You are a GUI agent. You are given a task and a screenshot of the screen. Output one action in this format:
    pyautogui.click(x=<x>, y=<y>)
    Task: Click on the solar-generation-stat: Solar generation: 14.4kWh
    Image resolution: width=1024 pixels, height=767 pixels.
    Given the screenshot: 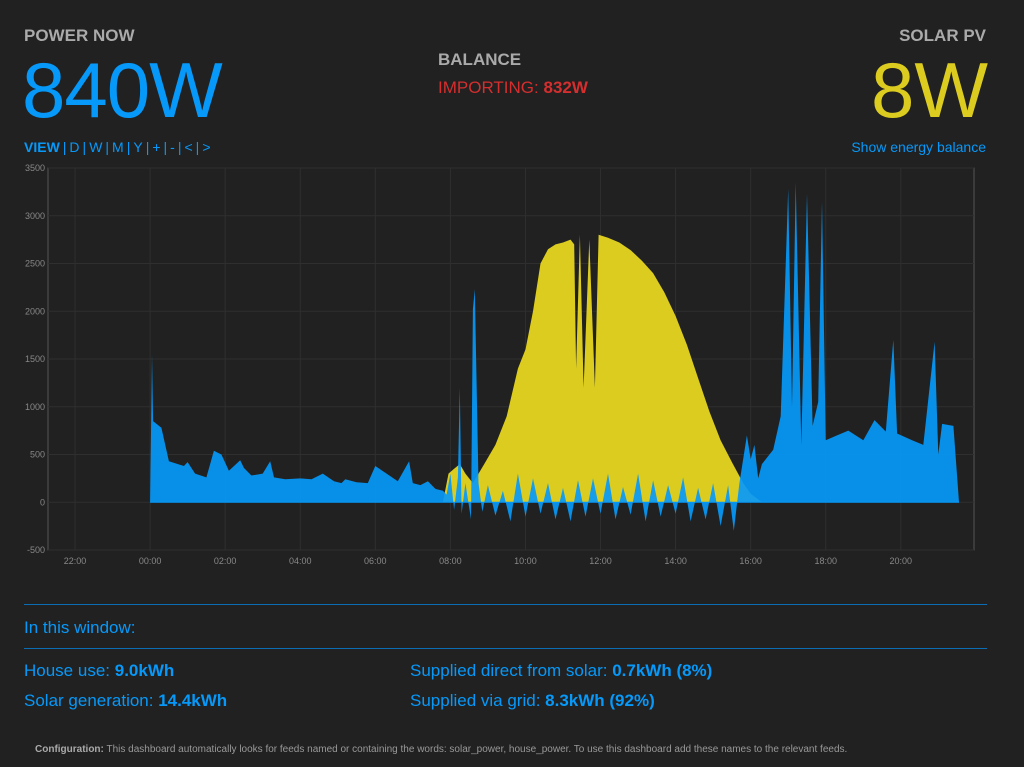 What is the action you would take?
    pyautogui.click(x=125, y=701)
    